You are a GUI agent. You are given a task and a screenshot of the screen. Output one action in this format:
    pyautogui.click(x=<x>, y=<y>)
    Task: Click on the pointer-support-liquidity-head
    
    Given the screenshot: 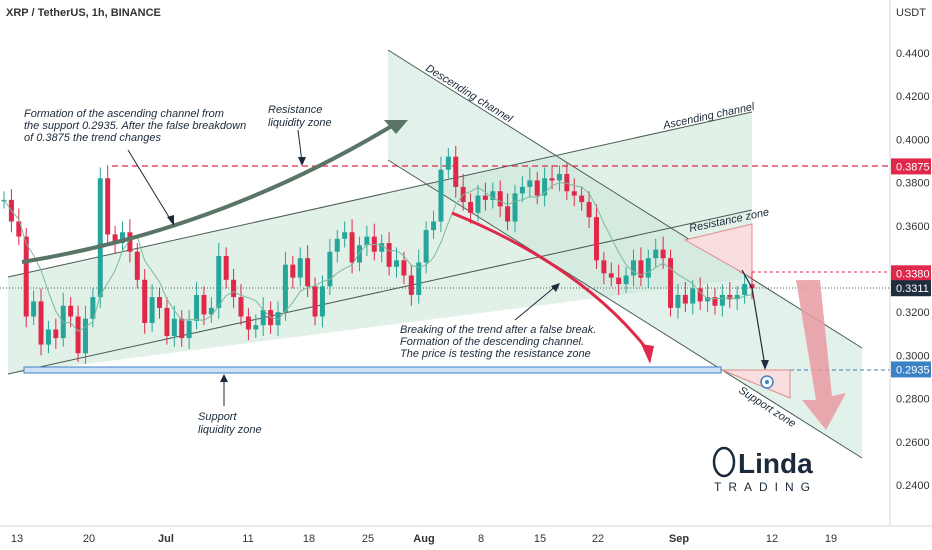 What is the action you would take?
    pyautogui.click(x=224, y=378)
    